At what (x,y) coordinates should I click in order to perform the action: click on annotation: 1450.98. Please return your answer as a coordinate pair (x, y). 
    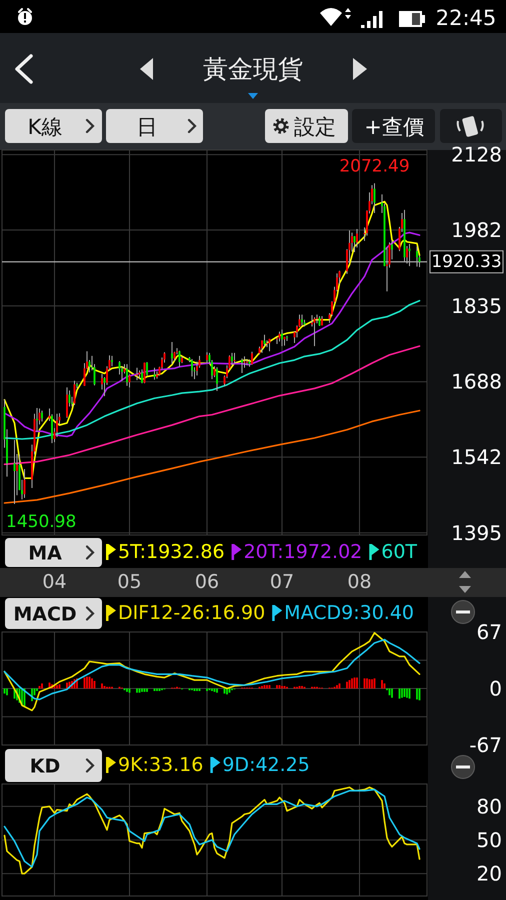
    Looking at the image, I should click on (41, 522).